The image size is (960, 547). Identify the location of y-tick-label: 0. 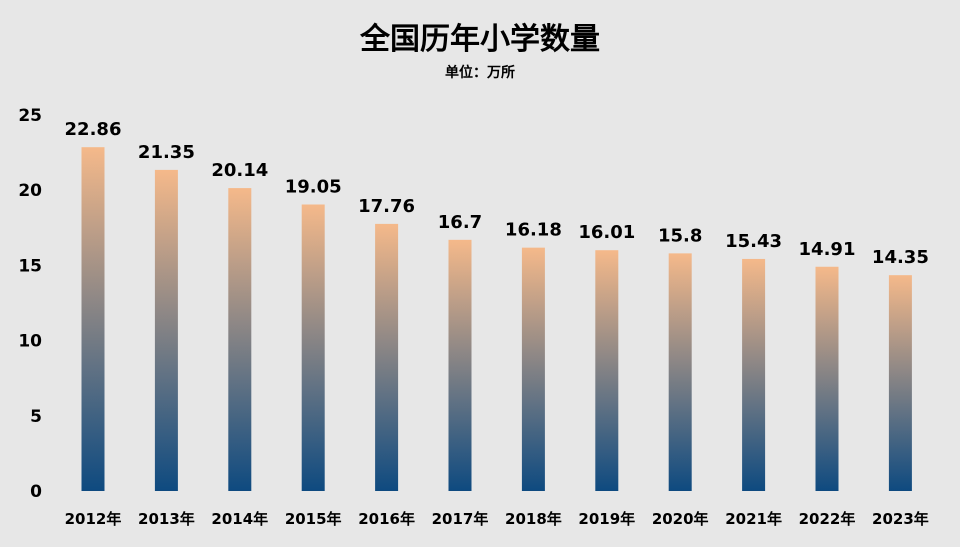
(36, 492).